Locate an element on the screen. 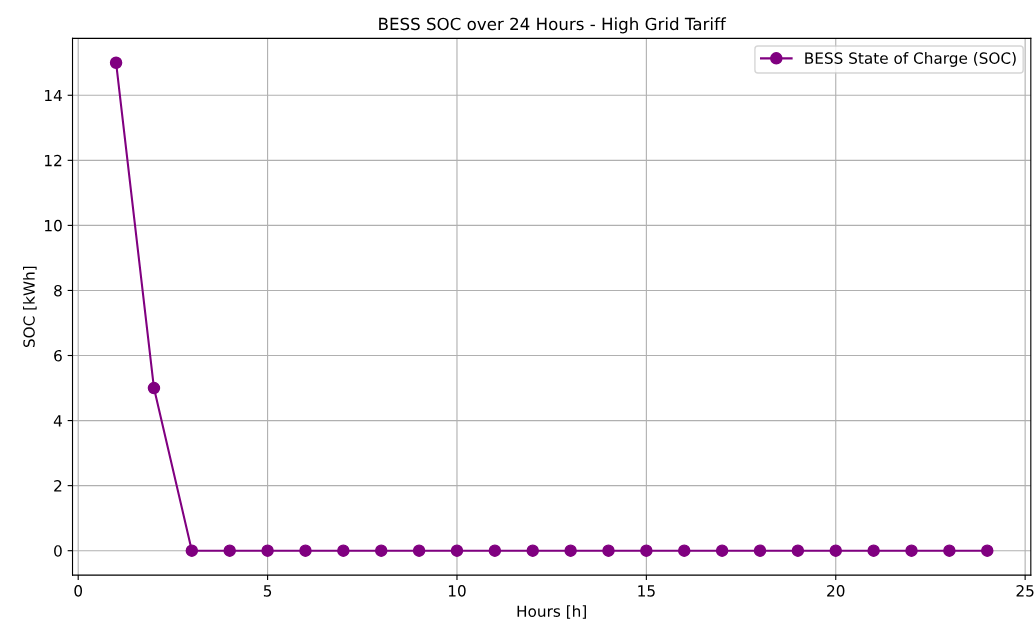 This screenshot has width=1036, height=639. y-tick-label: 6 is located at coordinates (58, 355).